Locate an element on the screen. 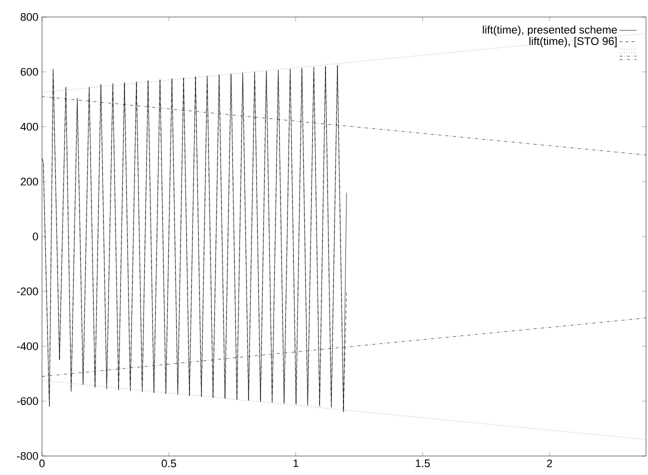 This screenshot has height=475, width=648. y-tick-label: -400 is located at coordinates (27, 346).